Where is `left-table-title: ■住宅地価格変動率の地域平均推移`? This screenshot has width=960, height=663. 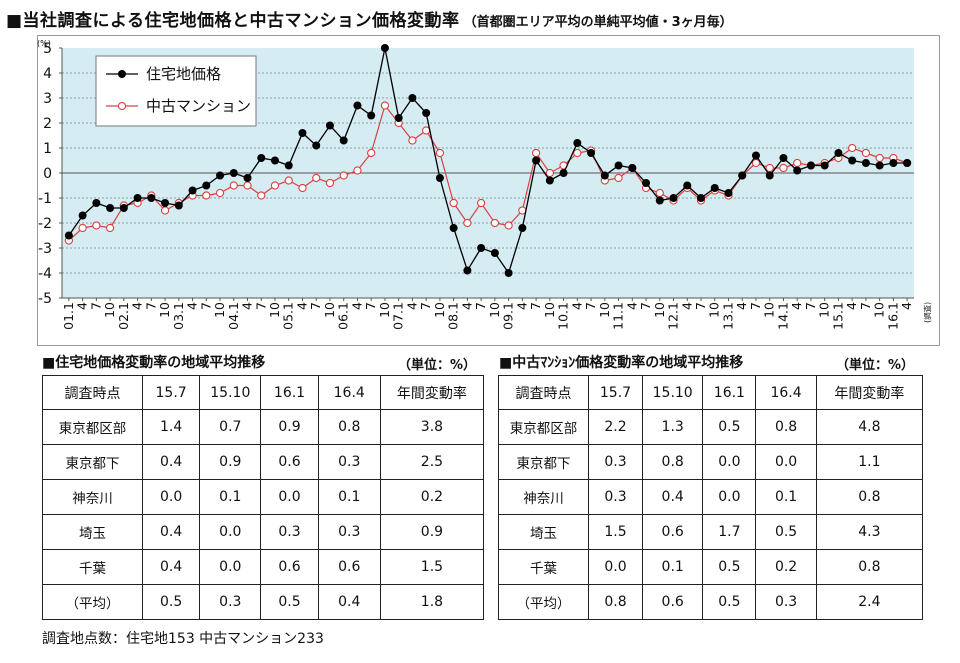 left-table-title: ■住宅地価格変動率の地域平均推移 is located at coordinates (154, 363).